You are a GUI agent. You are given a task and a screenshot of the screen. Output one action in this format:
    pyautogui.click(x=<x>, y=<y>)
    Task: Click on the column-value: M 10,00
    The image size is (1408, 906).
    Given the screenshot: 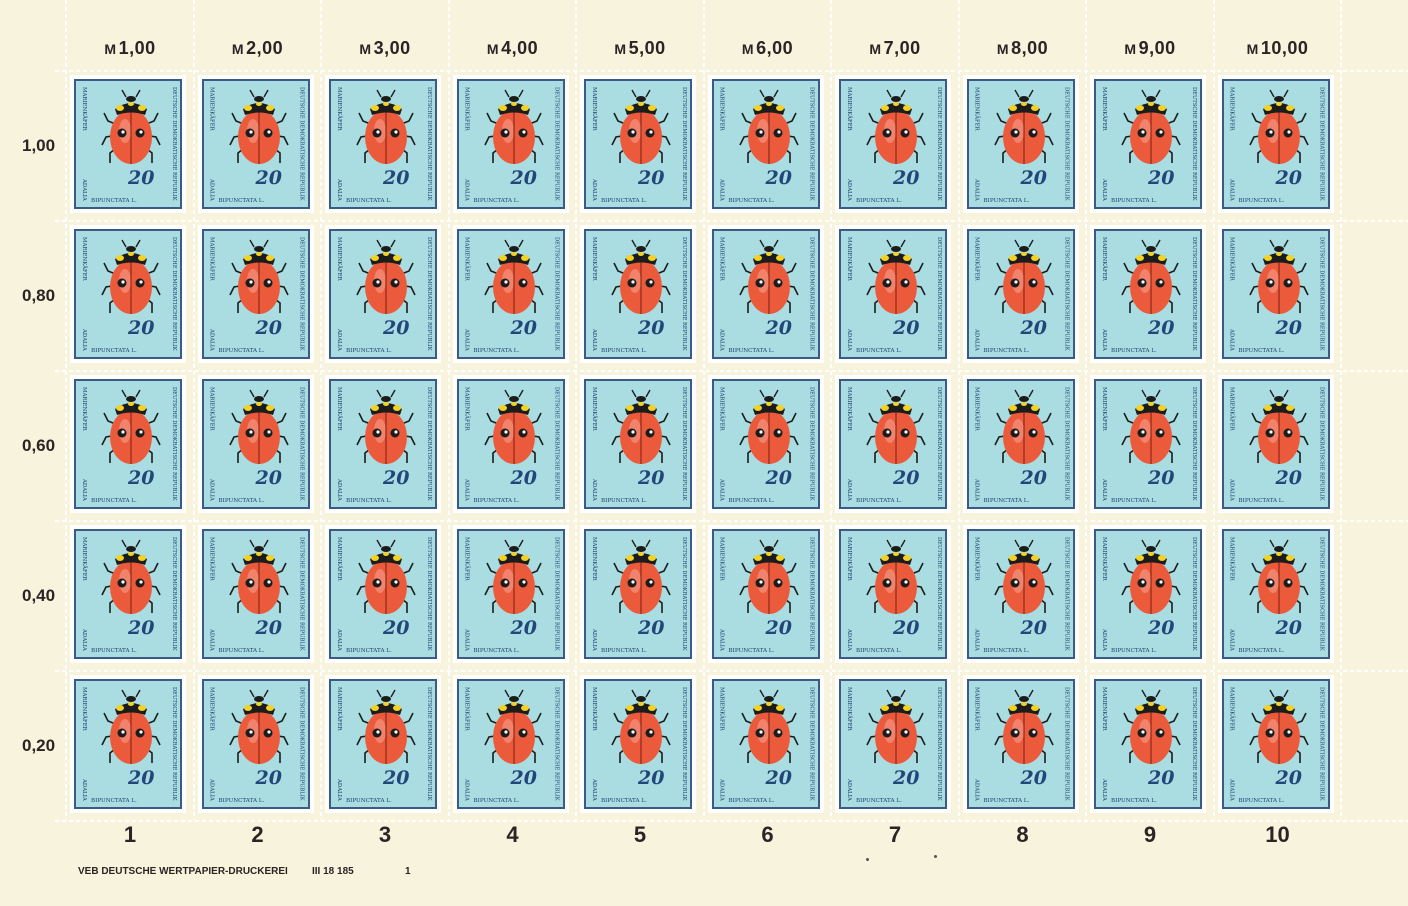 What is the action you would take?
    pyautogui.click(x=1278, y=48)
    